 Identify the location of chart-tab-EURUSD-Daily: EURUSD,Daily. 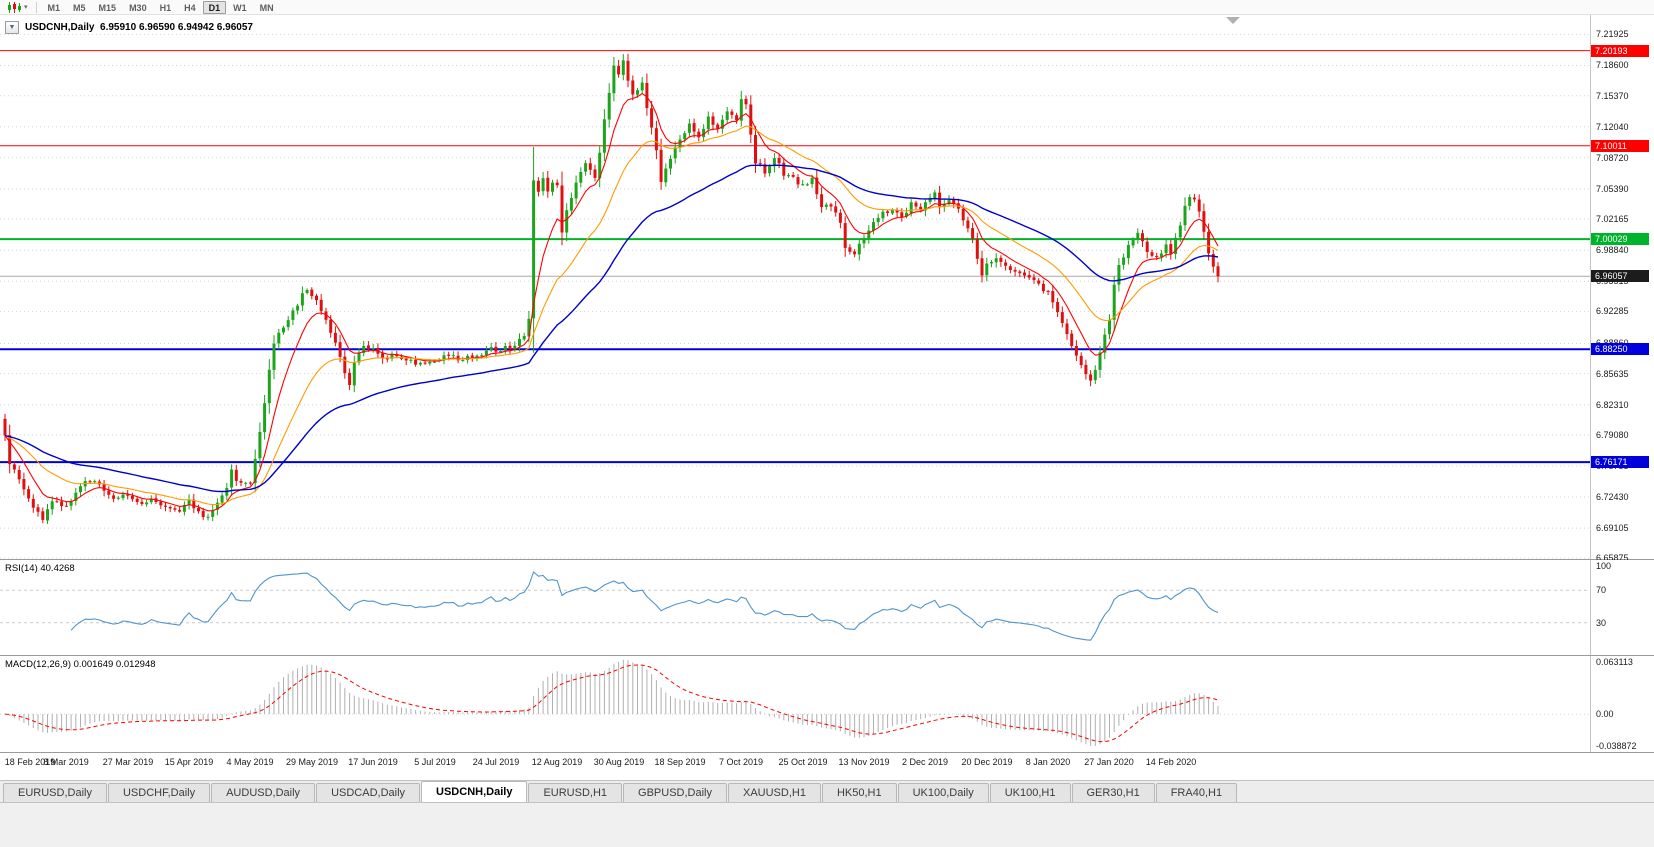
(55, 792).